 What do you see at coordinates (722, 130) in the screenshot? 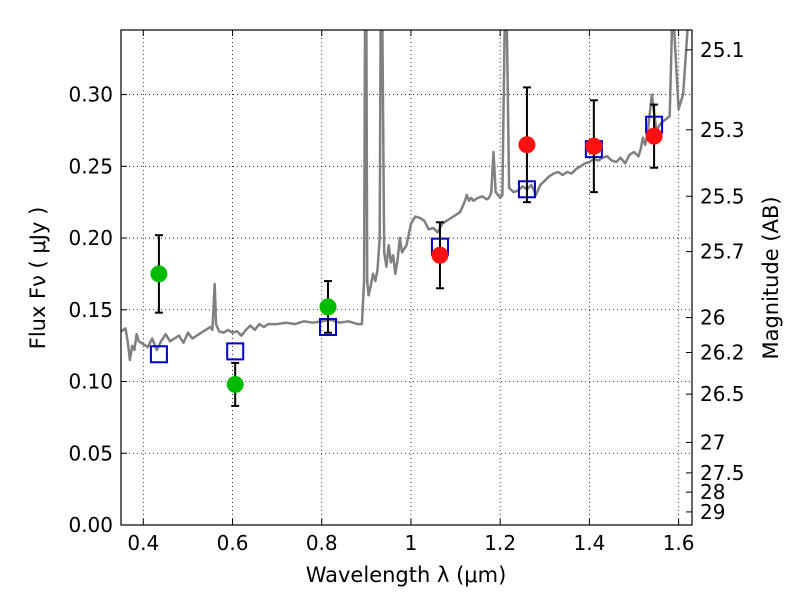
I see `magnitude-tick-label: 25.3` at bounding box center [722, 130].